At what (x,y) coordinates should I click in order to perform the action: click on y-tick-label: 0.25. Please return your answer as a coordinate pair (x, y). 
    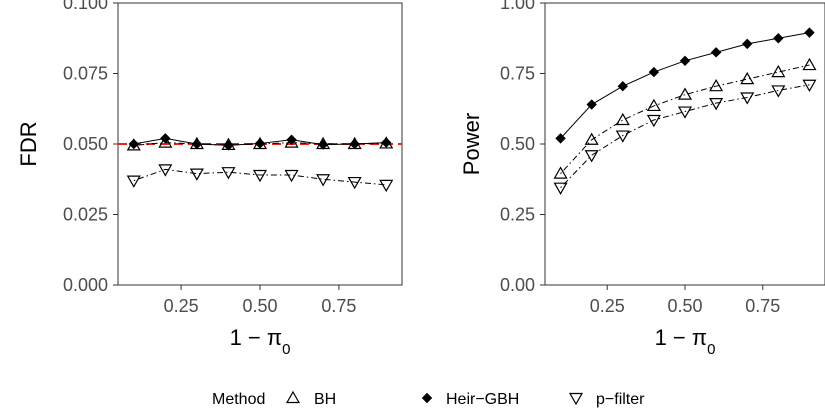
    Looking at the image, I should click on (517, 215).